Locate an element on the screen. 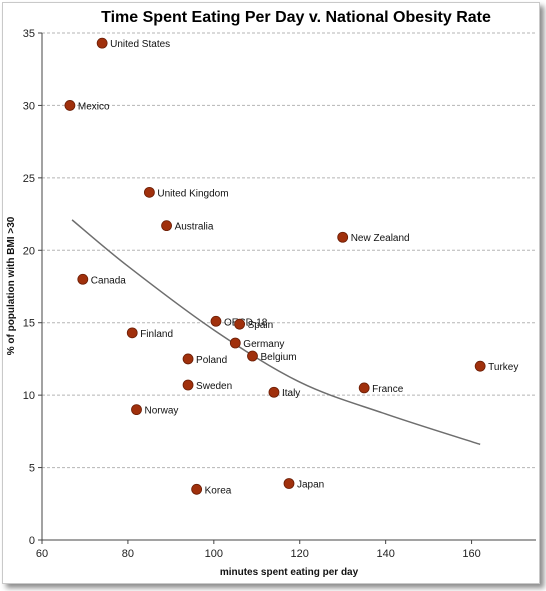 The width and height of the screenshot is (546, 591). x-tick-label: 160 is located at coordinates (471, 554).